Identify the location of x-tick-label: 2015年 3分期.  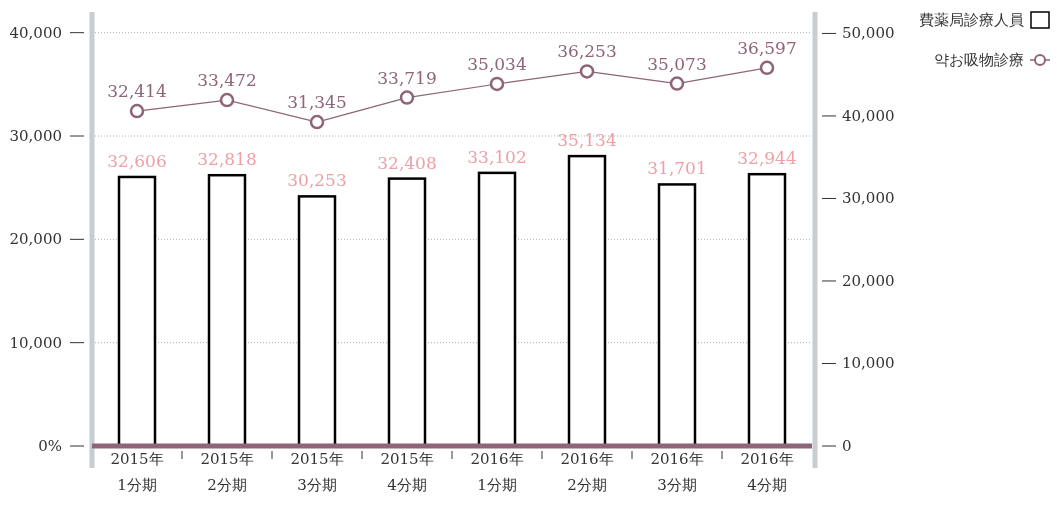
(317, 472).